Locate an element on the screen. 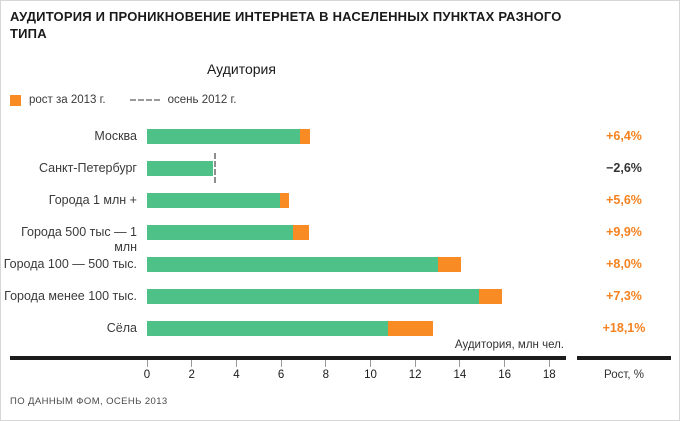 This screenshot has height=421, width=680. category-label: Города менее 100 тыс. is located at coordinates (70, 296).